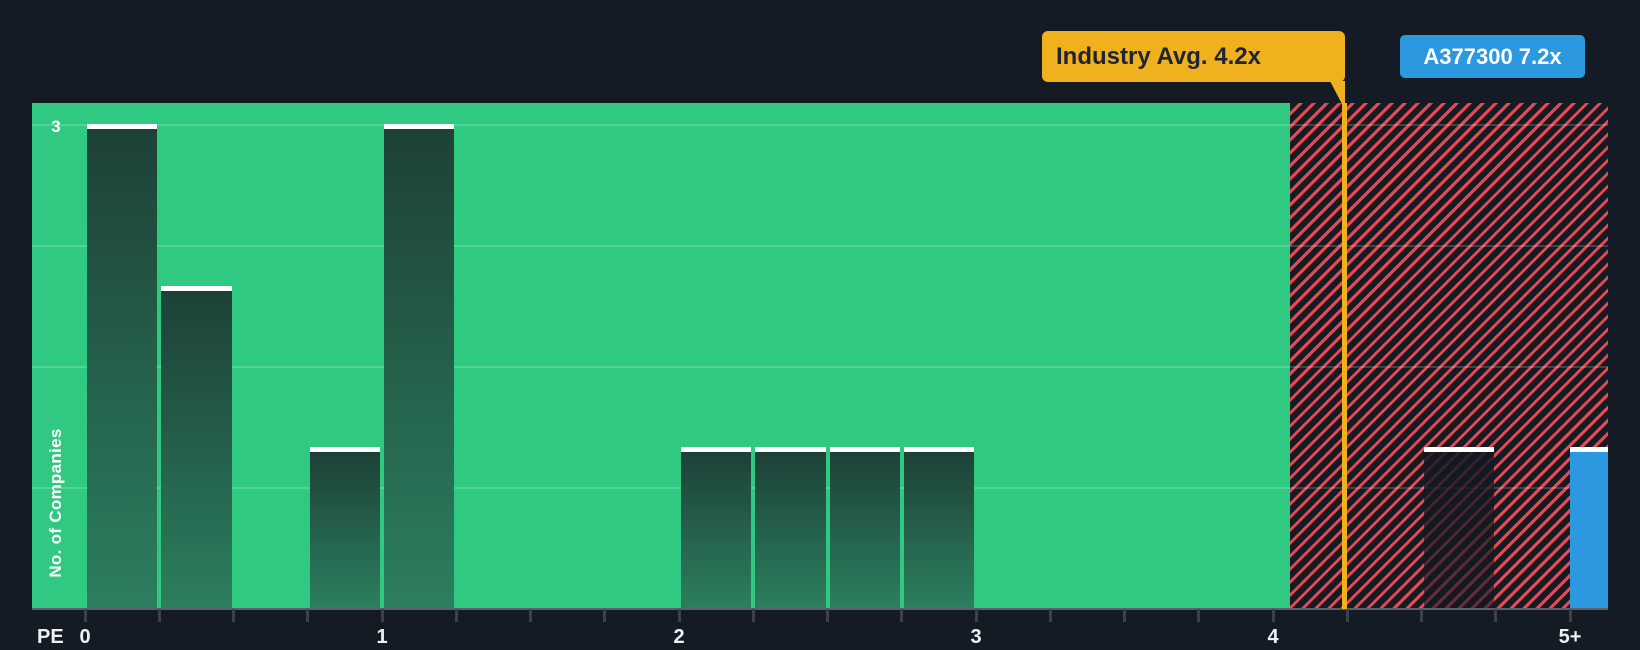  I want to click on x-axis-tick-label: 3, so click(976, 637).